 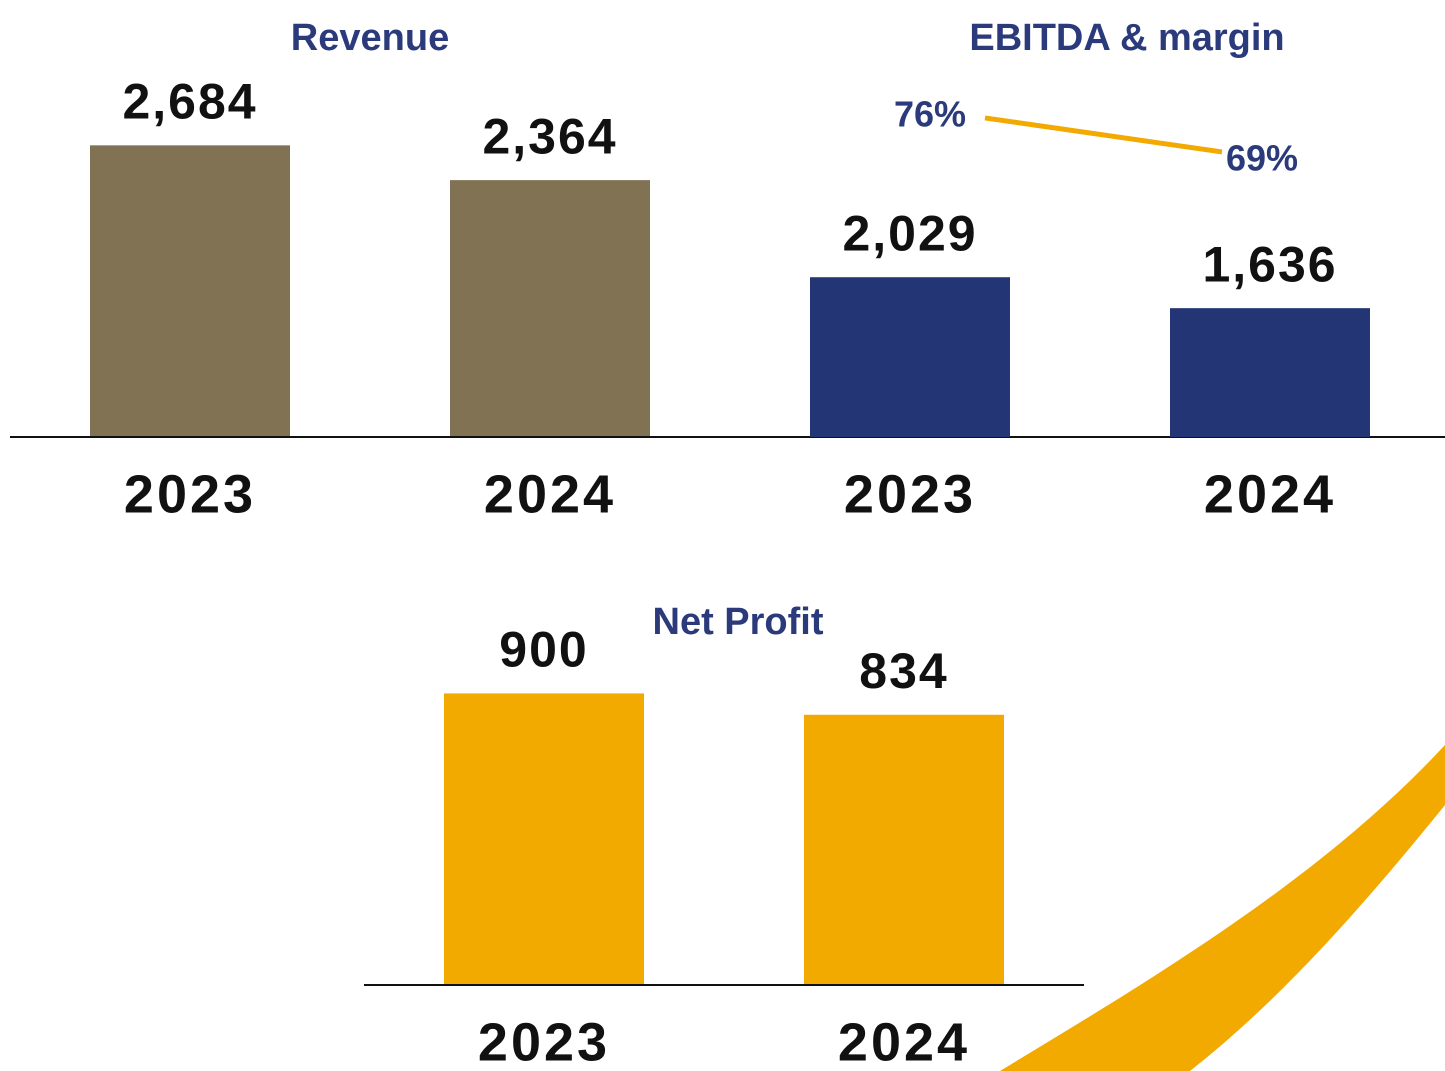 What do you see at coordinates (930, 113) in the screenshot?
I see `margin-label: 76%` at bounding box center [930, 113].